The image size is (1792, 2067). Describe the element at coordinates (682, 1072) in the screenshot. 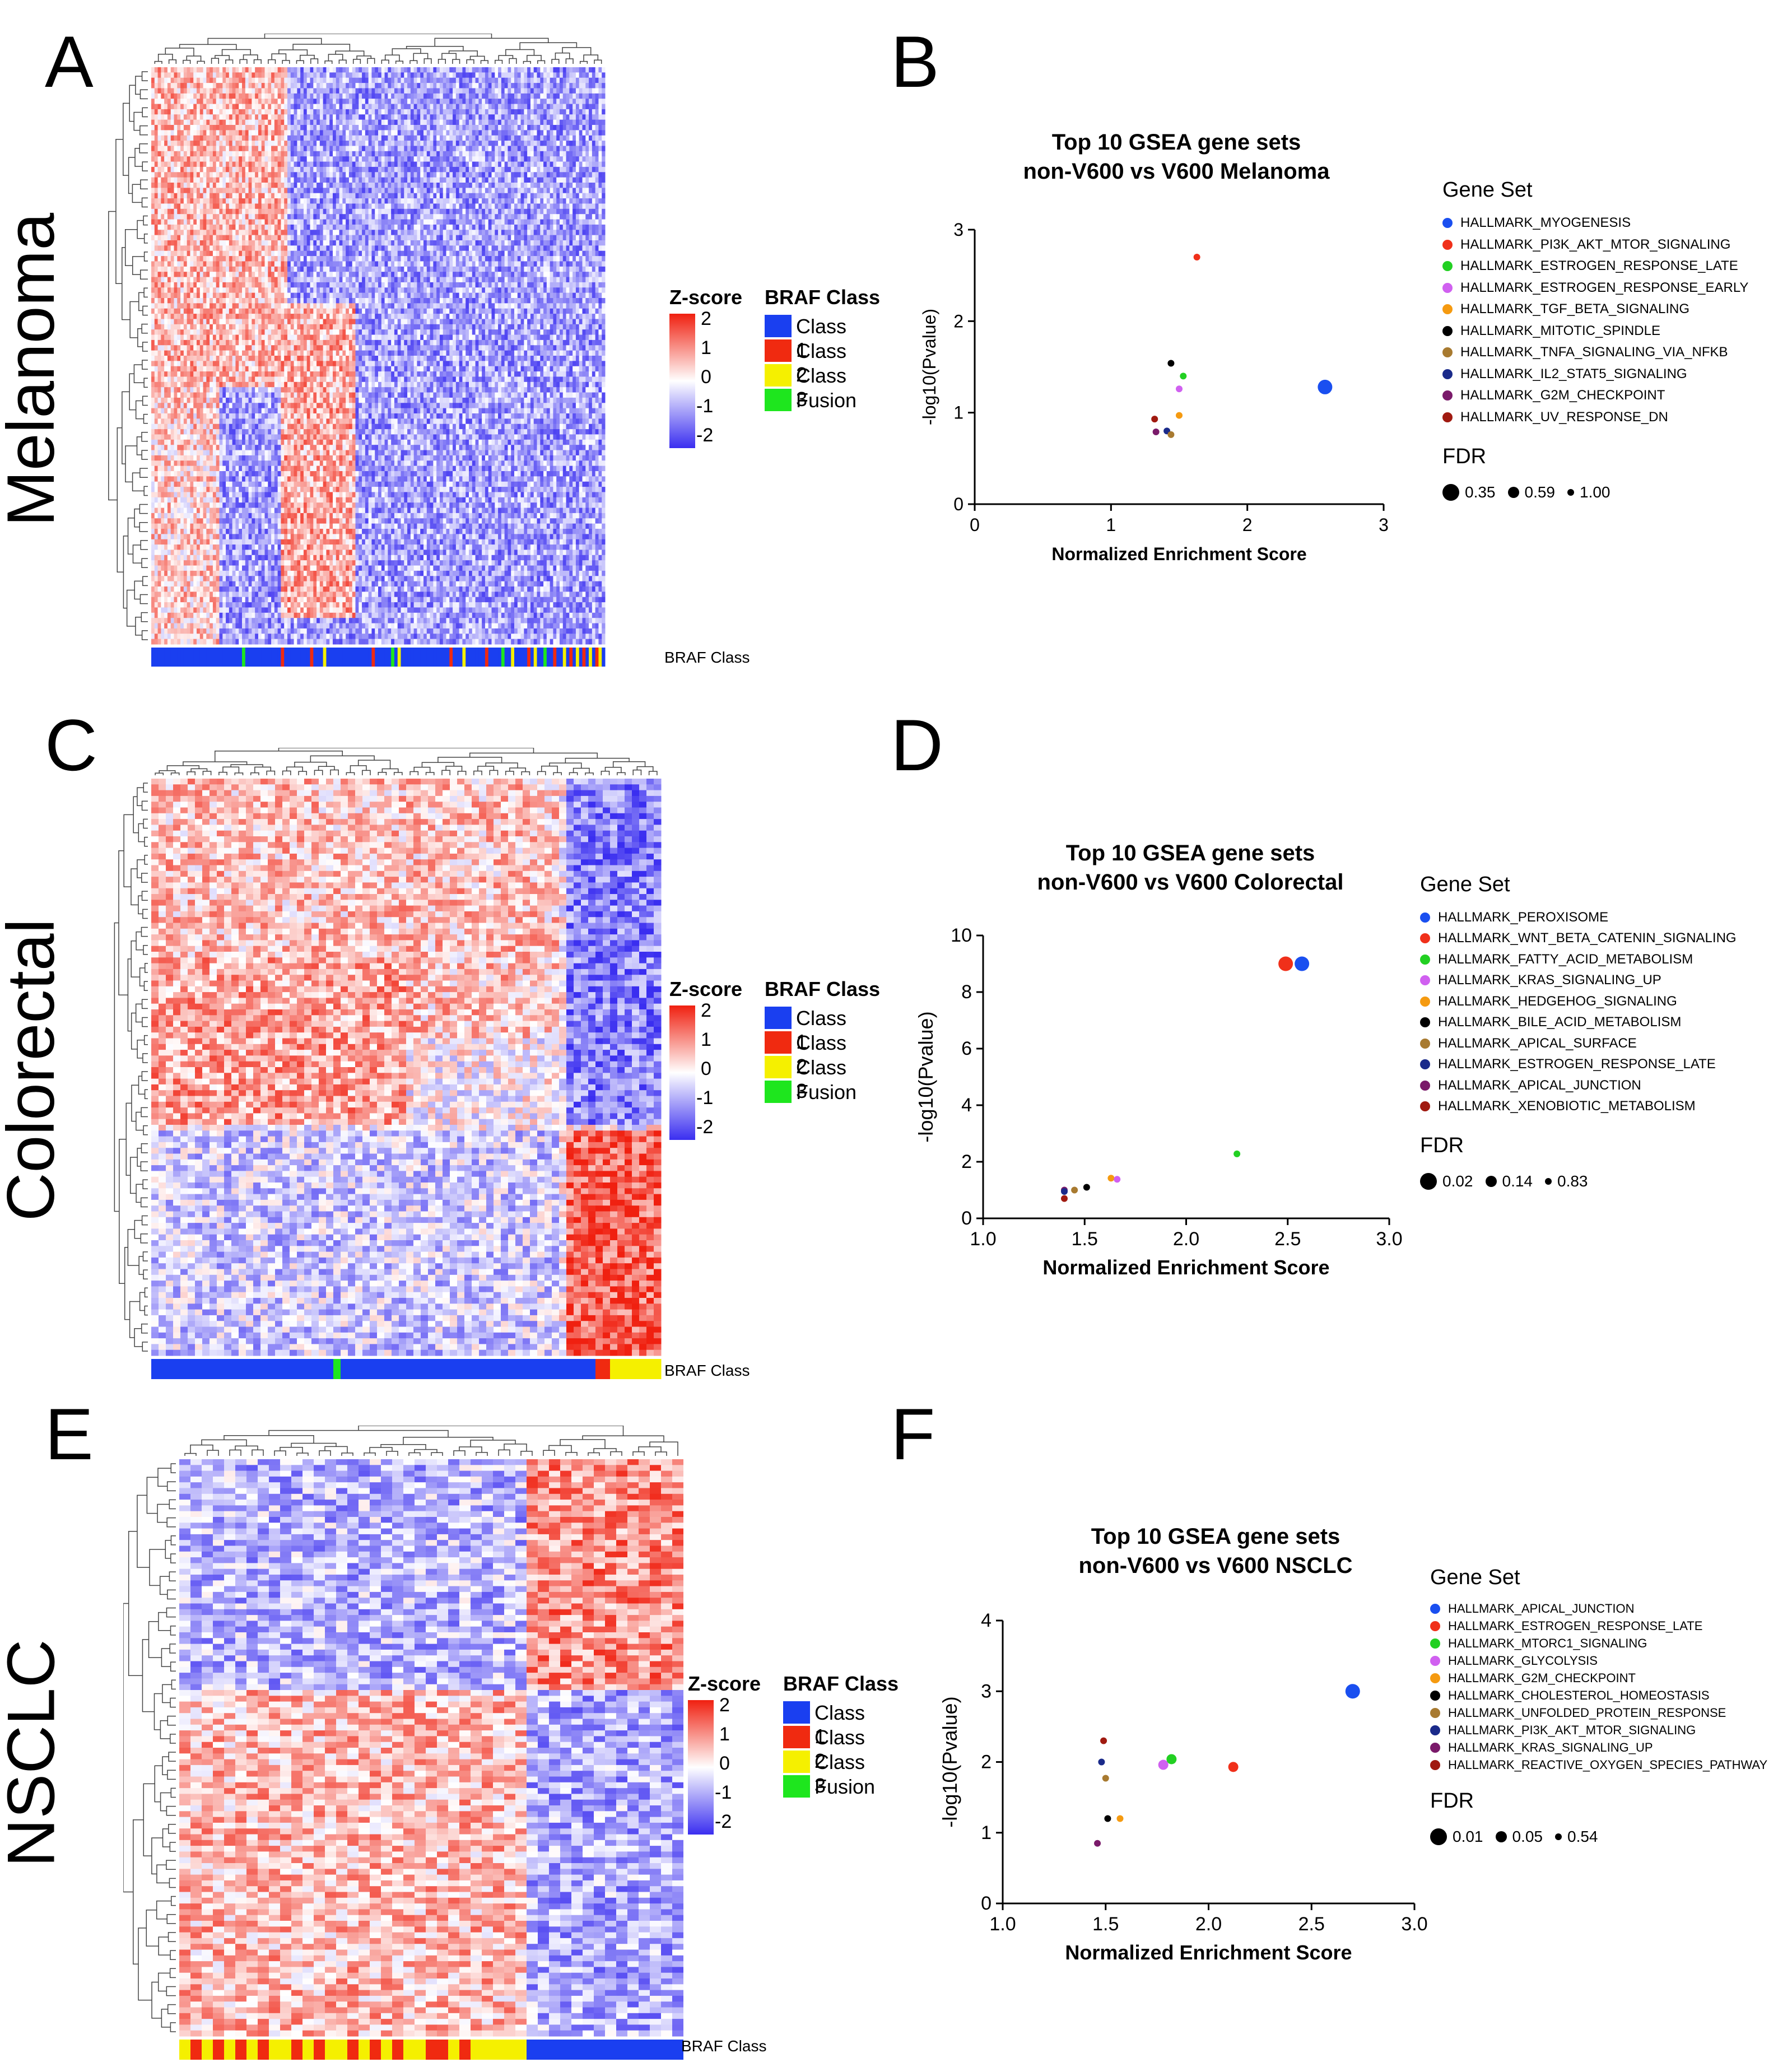

I see `zscore-colorbar` at that location.